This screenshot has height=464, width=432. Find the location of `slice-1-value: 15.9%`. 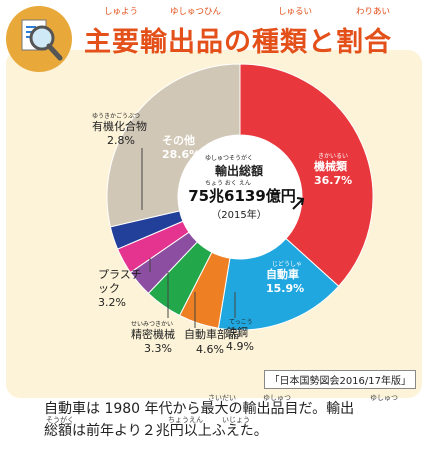

slice-1-value: 15.9% is located at coordinates (285, 288).